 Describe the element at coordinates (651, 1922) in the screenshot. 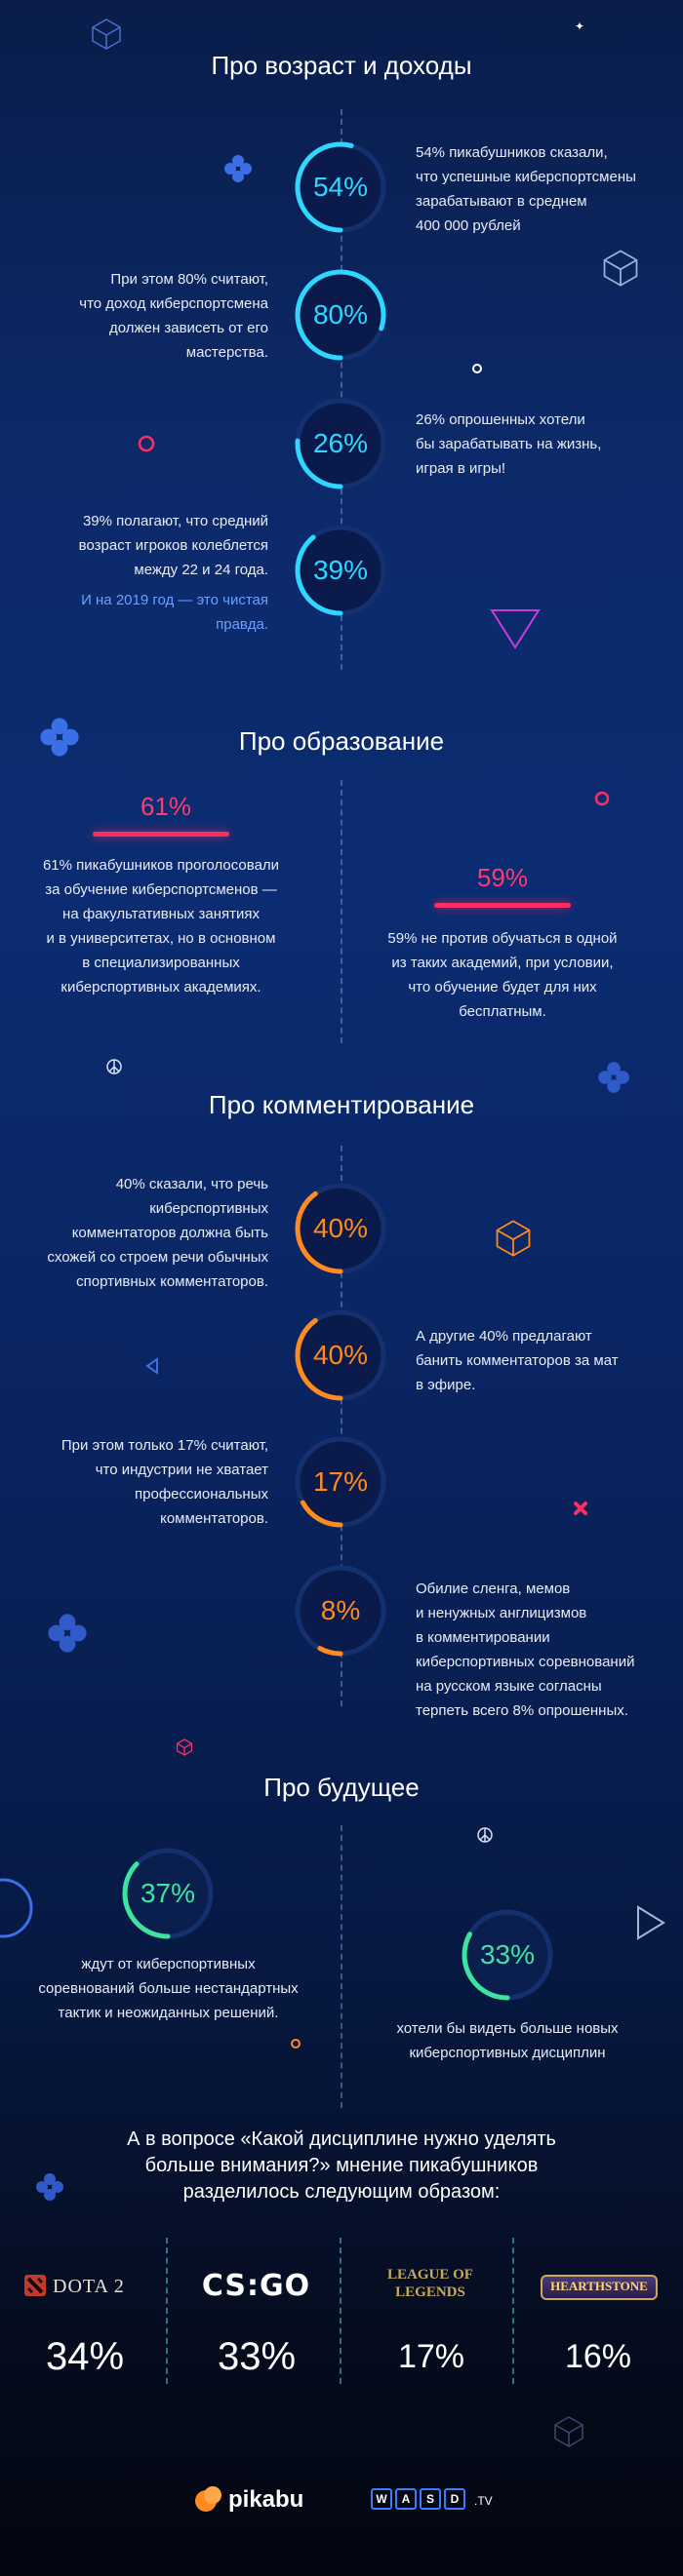

I see `play-icon` at that location.